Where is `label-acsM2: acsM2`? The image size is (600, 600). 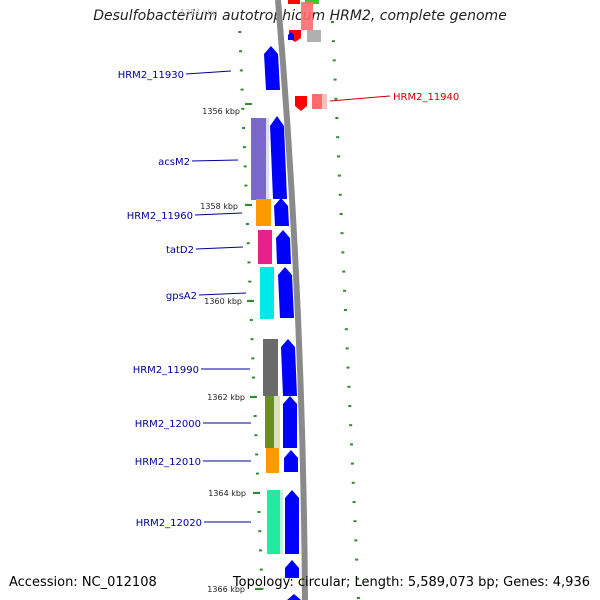 label-acsM2: acsM2 is located at coordinates (174, 162).